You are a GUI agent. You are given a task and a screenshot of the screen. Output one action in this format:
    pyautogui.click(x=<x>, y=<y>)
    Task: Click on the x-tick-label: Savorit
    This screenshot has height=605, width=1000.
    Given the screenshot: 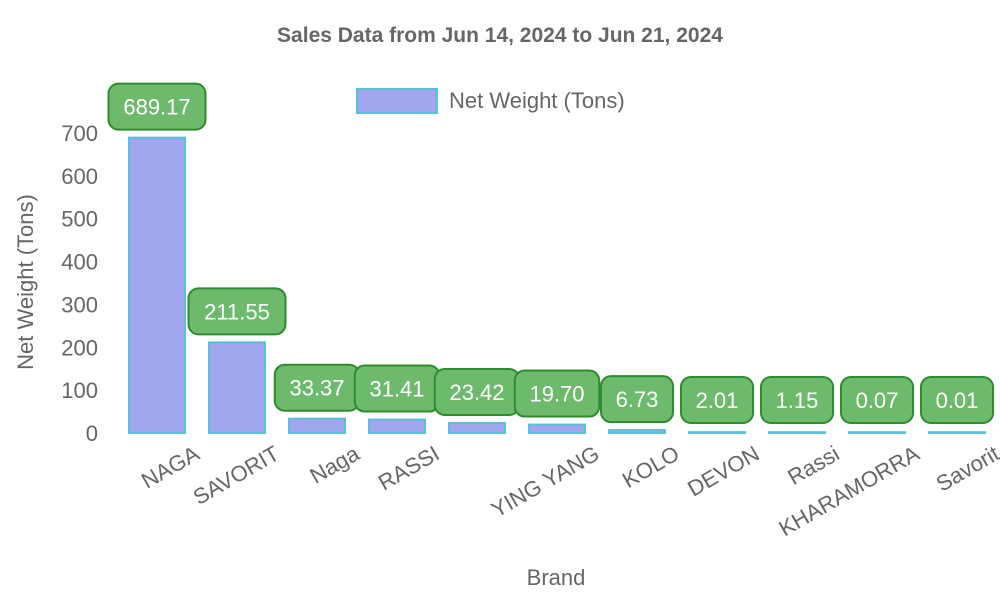 What is the action you would take?
    pyautogui.click(x=966, y=469)
    